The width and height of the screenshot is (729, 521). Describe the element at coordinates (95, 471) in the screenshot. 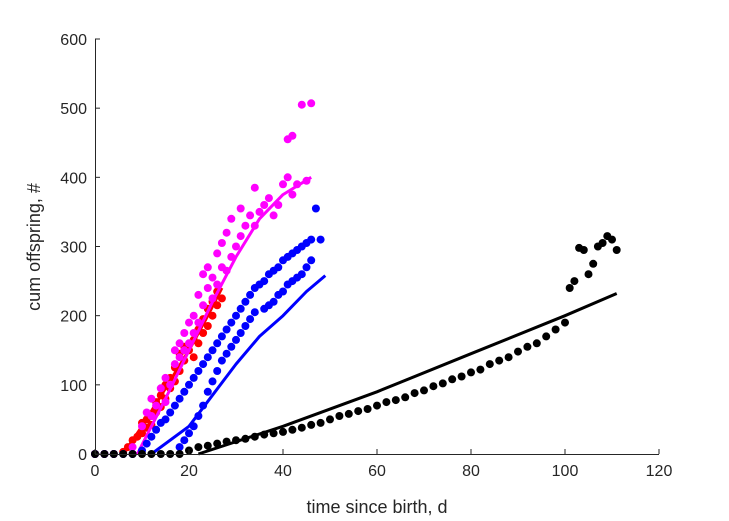

I see `x-tick-label: 0` at that location.